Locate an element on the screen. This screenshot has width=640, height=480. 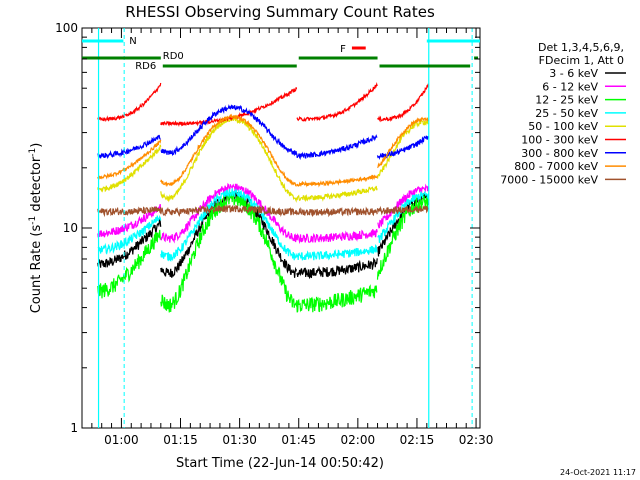
legend-label: 12 - 25 keV is located at coordinates (566, 100).